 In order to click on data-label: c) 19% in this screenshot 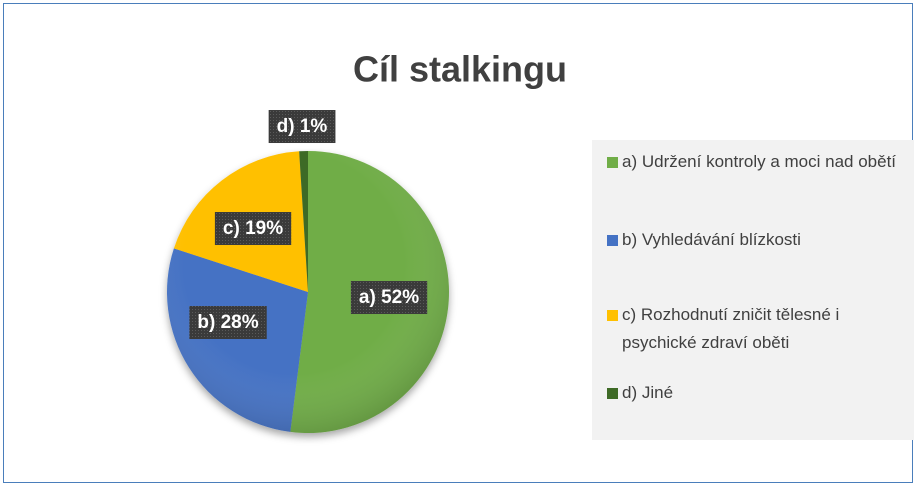, I will do `click(253, 228)`.